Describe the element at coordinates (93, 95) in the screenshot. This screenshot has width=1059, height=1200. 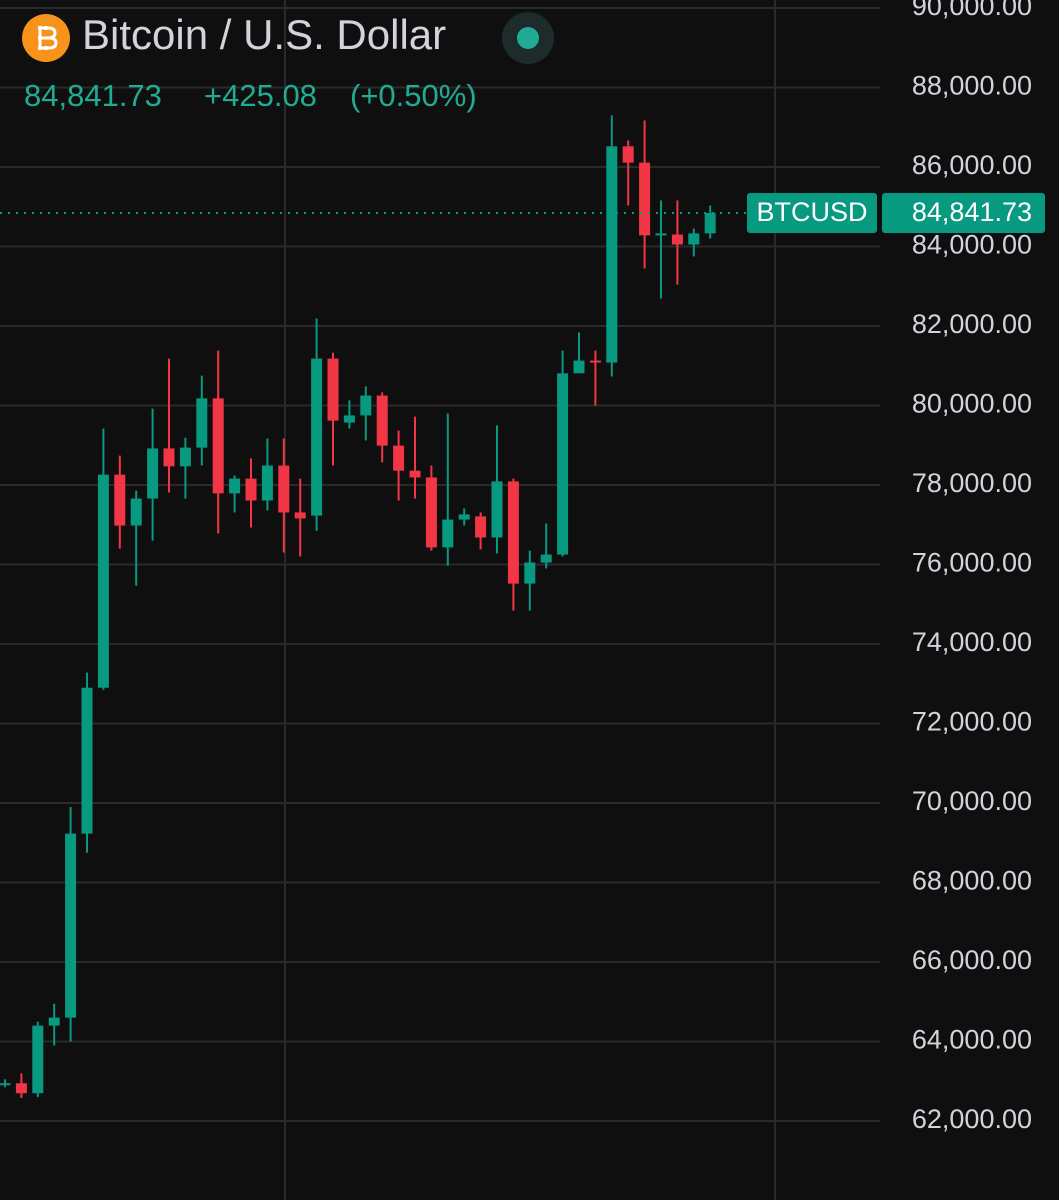
I see `header-price: 84,841.73` at that location.